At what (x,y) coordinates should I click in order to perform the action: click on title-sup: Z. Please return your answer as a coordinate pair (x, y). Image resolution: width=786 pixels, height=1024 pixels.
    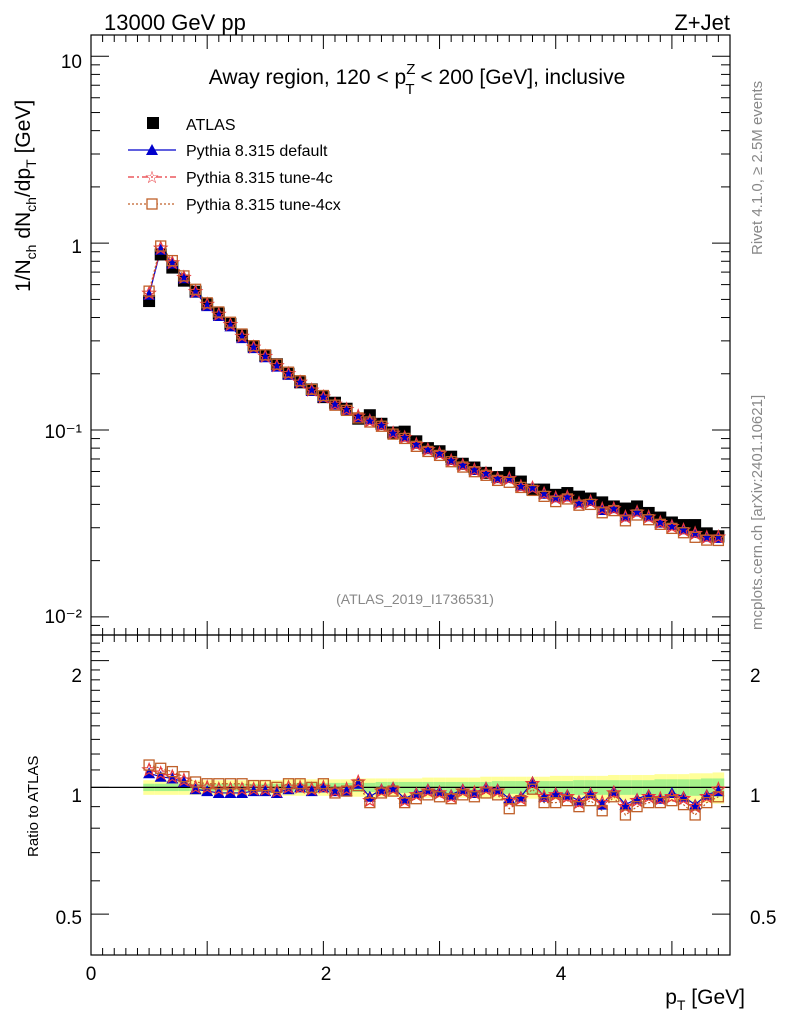
    Looking at the image, I should click on (410, 69).